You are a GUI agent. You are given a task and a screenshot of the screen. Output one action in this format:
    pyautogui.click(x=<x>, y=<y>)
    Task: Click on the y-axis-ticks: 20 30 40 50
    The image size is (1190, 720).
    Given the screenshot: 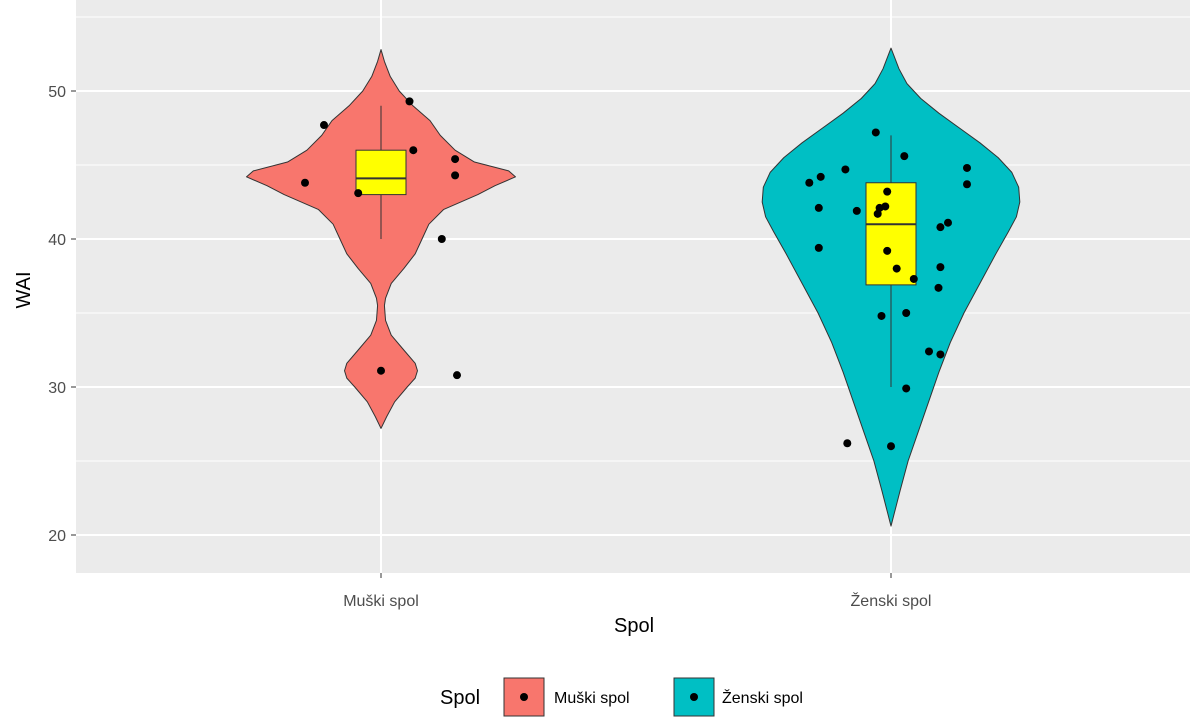 What is the action you would take?
    pyautogui.click(x=62, y=314)
    